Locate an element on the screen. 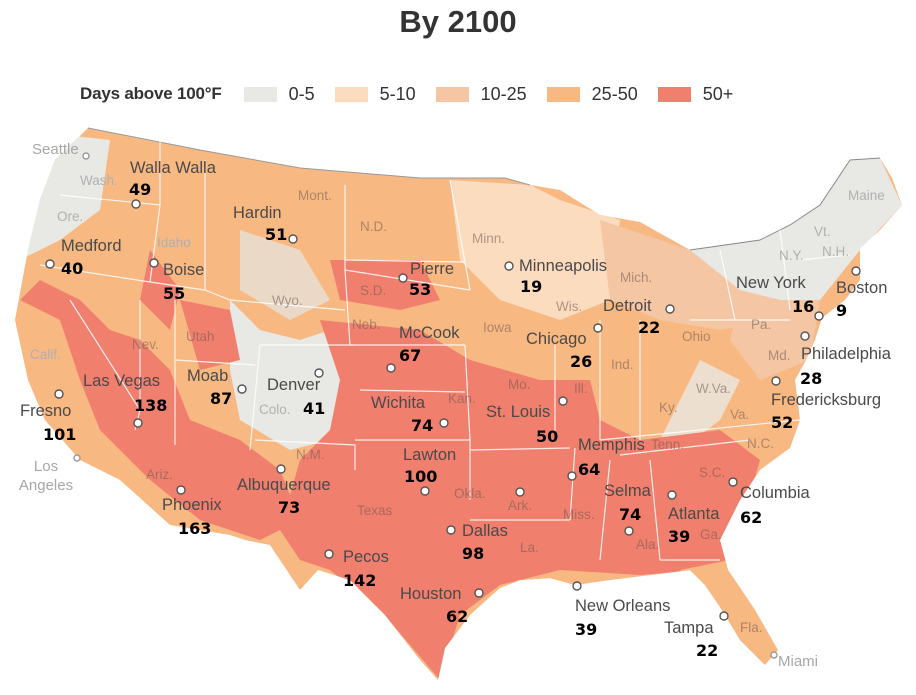 This screenshot has height=695, width=916. state-label: N.D. is located at coordinates (373, 226).